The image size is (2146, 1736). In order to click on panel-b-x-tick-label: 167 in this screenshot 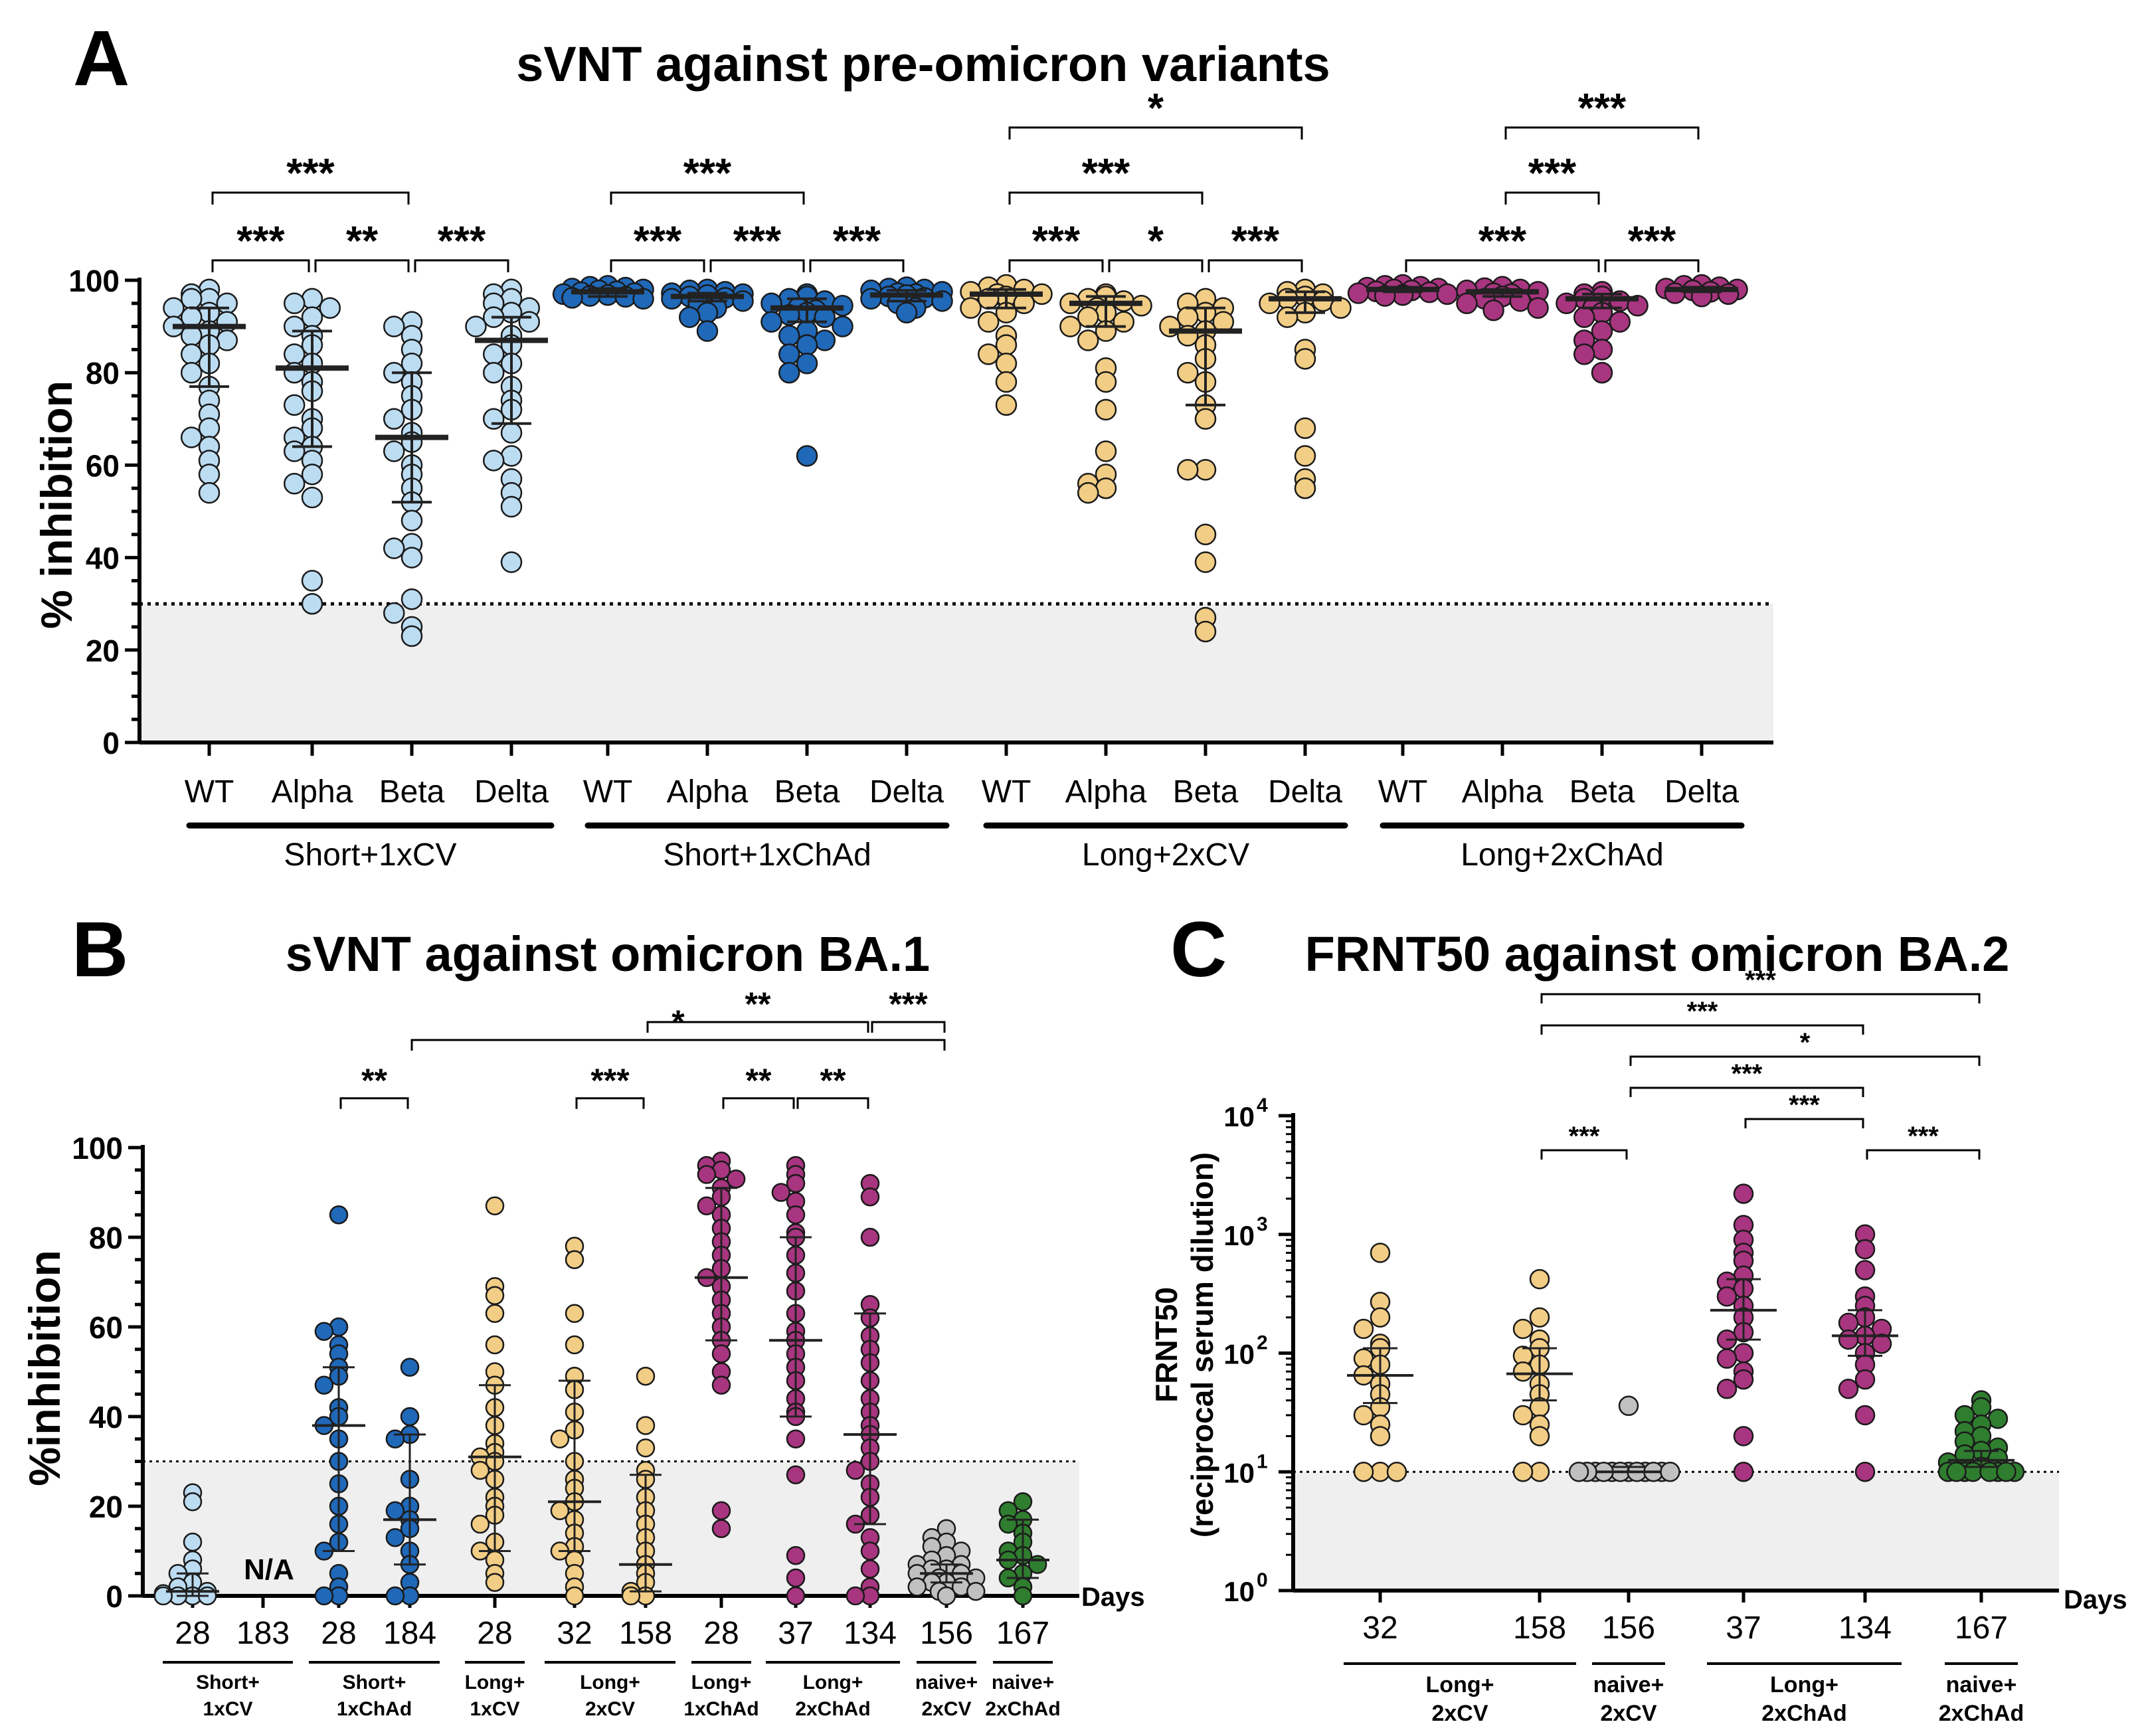, I will do `click(1022, 1634)`.